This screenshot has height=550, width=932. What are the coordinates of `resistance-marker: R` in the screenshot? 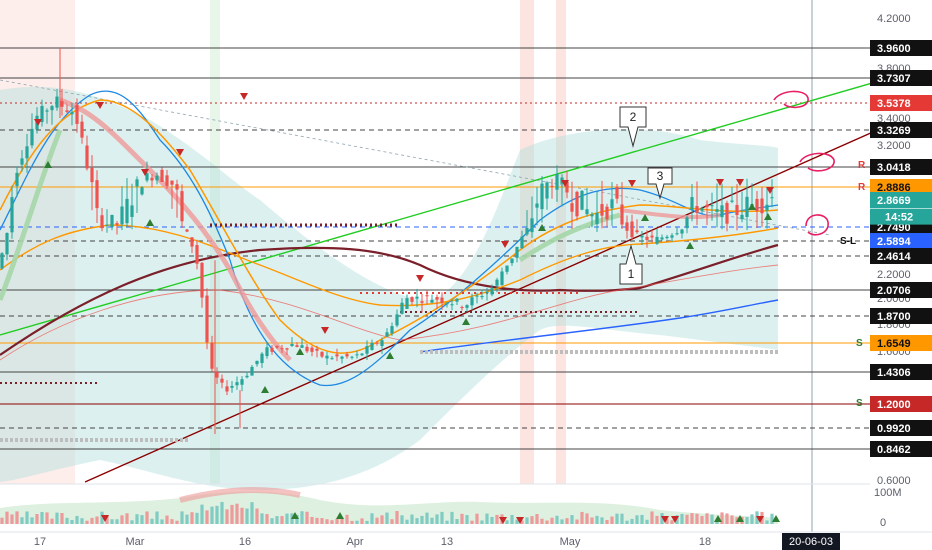 It's located at (862, 187).